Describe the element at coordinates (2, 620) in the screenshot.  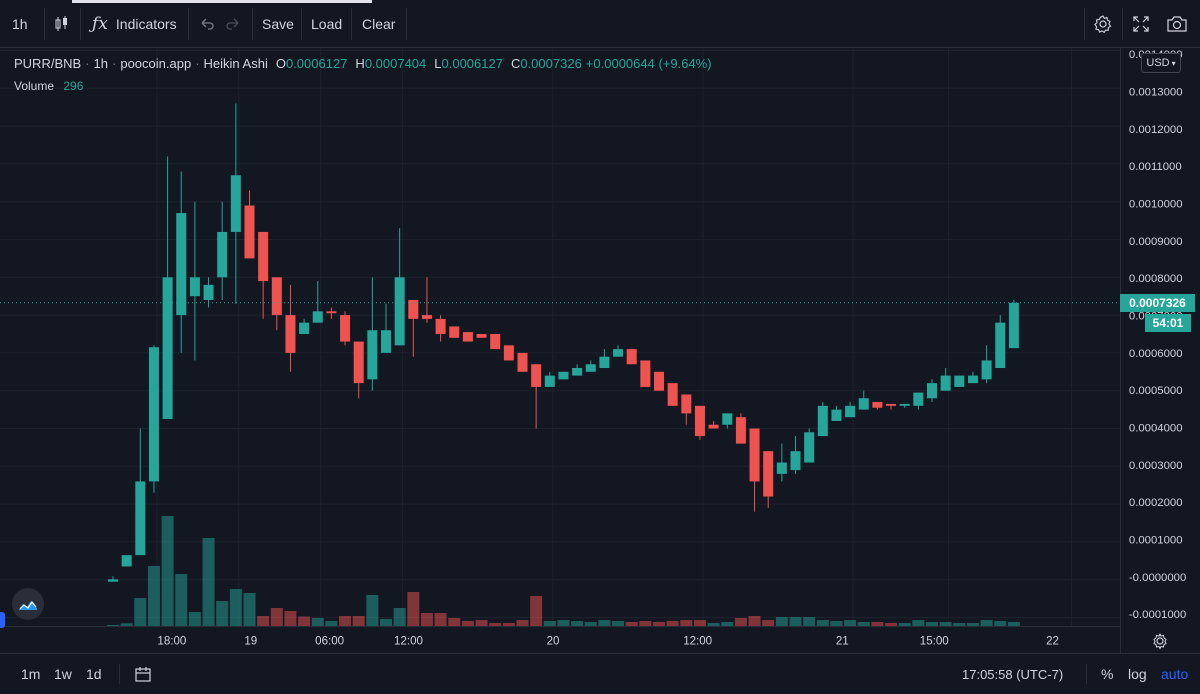
I see `side-panel-tab` at that location.